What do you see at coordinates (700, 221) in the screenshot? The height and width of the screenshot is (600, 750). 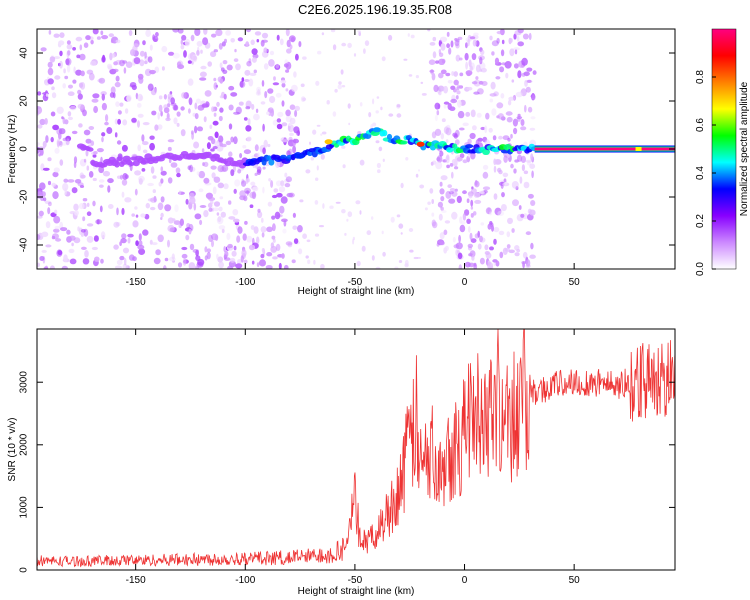 I see `colorbar-tick-label: 0.2` at bounding box center [700, 221].